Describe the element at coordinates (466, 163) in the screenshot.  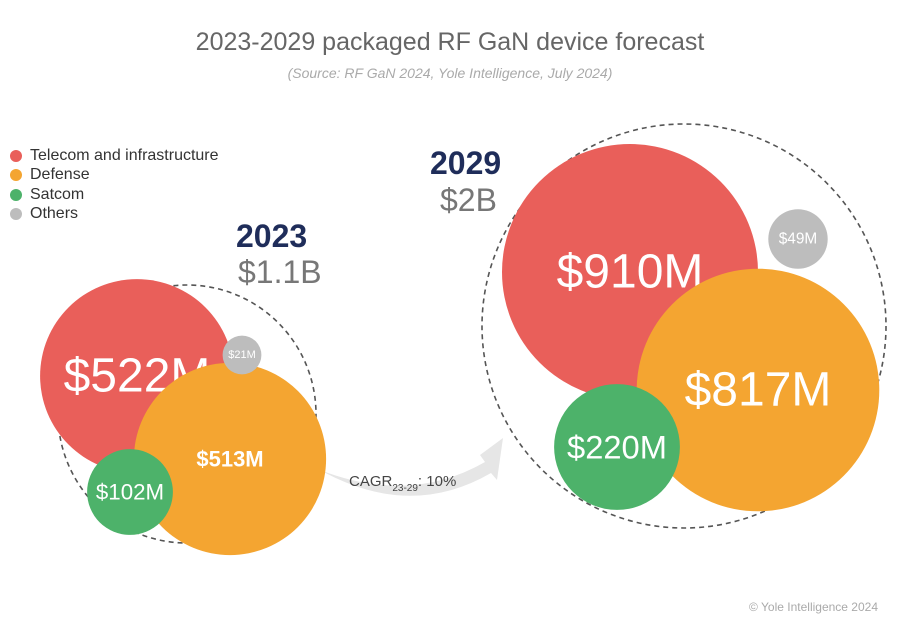
I see `year-label-2029: 2029` at that location.